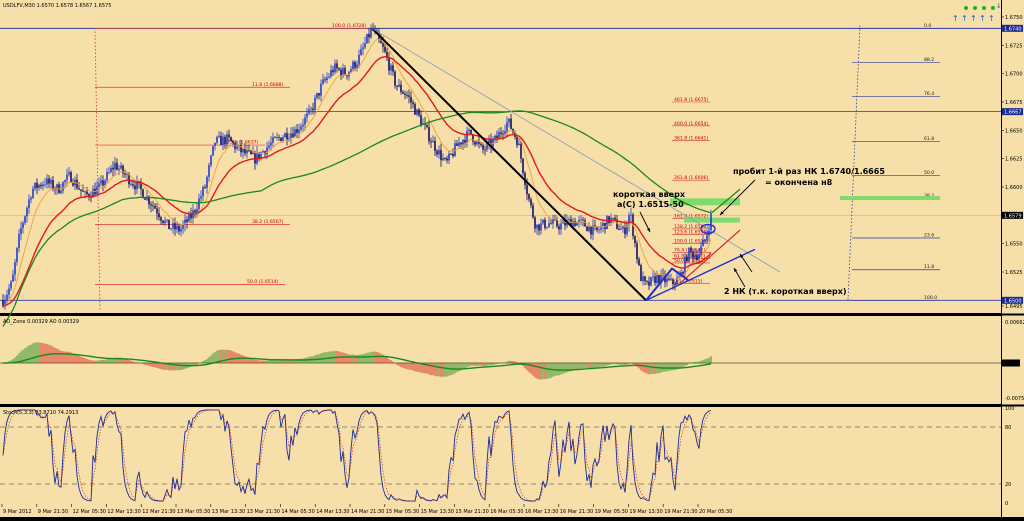 The width and height of the screenshot is (1024, 521). What do you see at coordinates (929, 236) in the screenshot?
I see `fib-right-label: 23.6` at bounding box center [929, 236].